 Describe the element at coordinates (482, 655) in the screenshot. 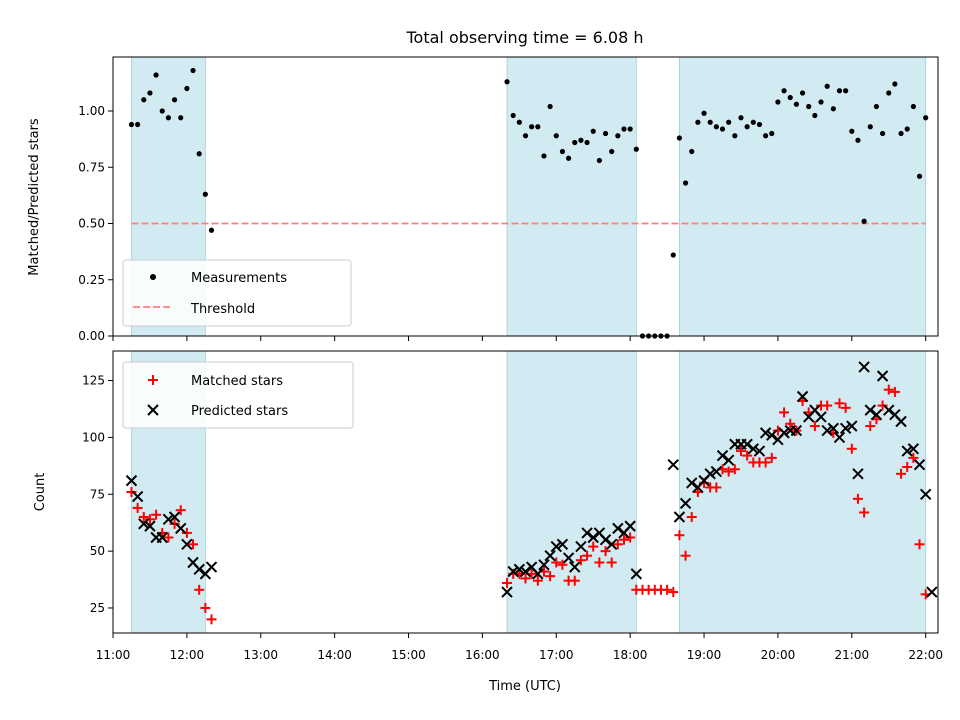

I see `x-tick-label: 16:00` at that location.